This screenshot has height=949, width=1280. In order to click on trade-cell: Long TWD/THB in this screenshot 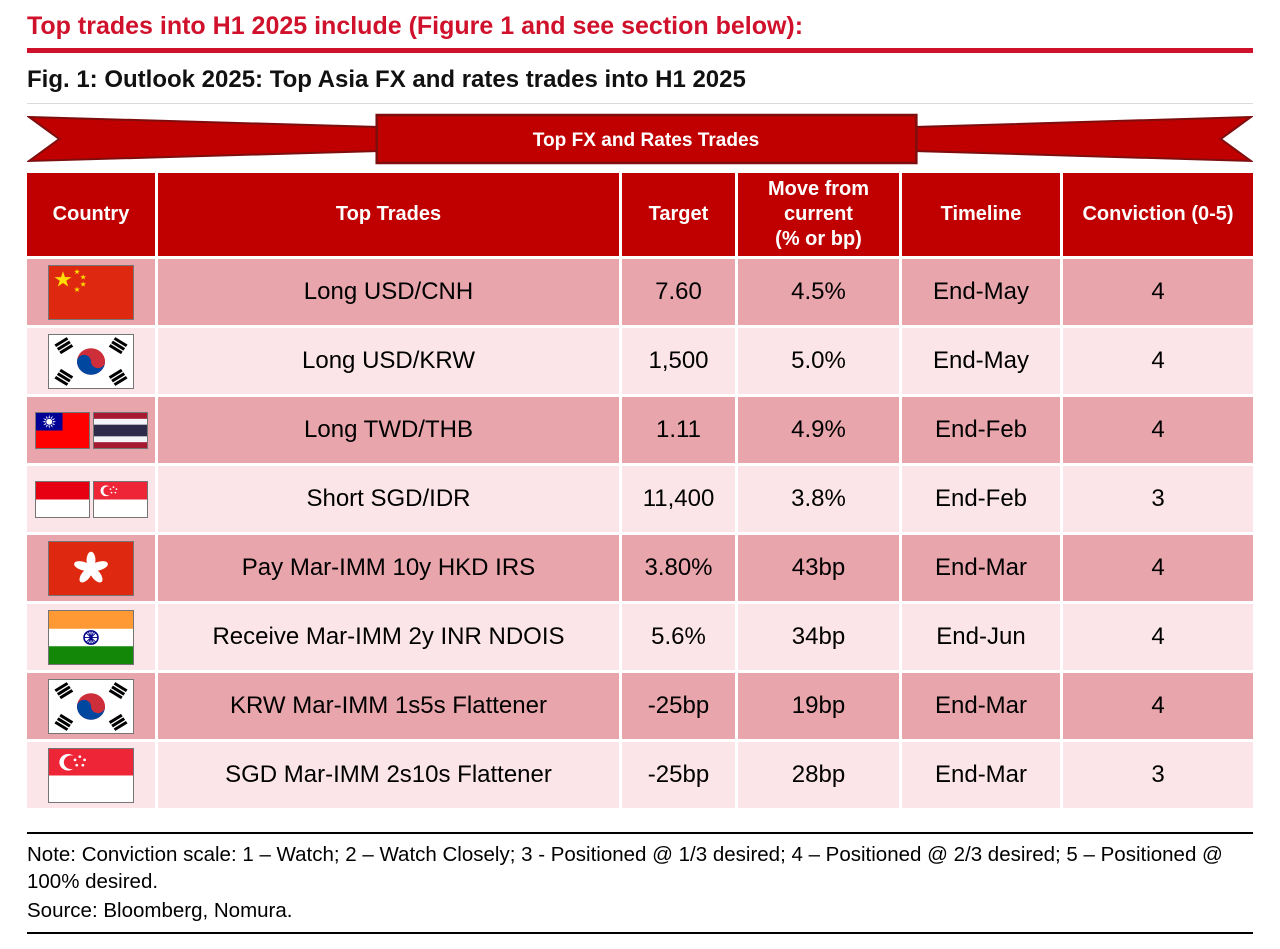, I will do `click(388, 430)`.